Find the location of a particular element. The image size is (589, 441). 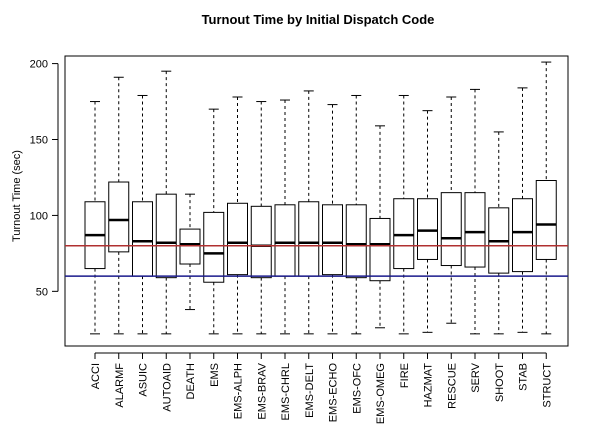

x-tick-label-acci: ACCI is located at coordinates (96, 376).